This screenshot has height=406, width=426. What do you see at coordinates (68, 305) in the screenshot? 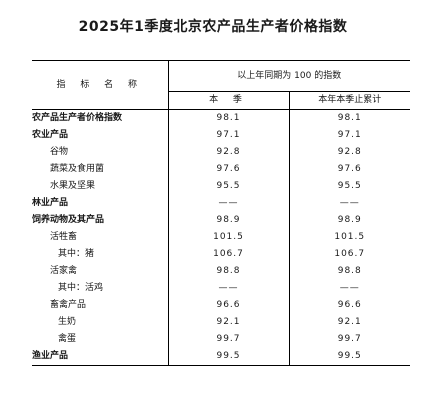
I see `row-label: 畜禽产品` at bounding box center [68, 305].